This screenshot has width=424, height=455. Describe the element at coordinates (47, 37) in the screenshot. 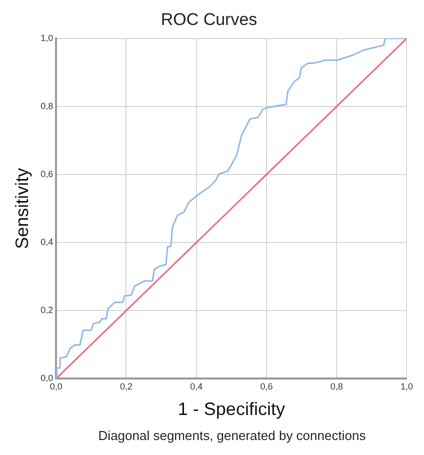

I see `y-tick-label: 1,0` at that location.